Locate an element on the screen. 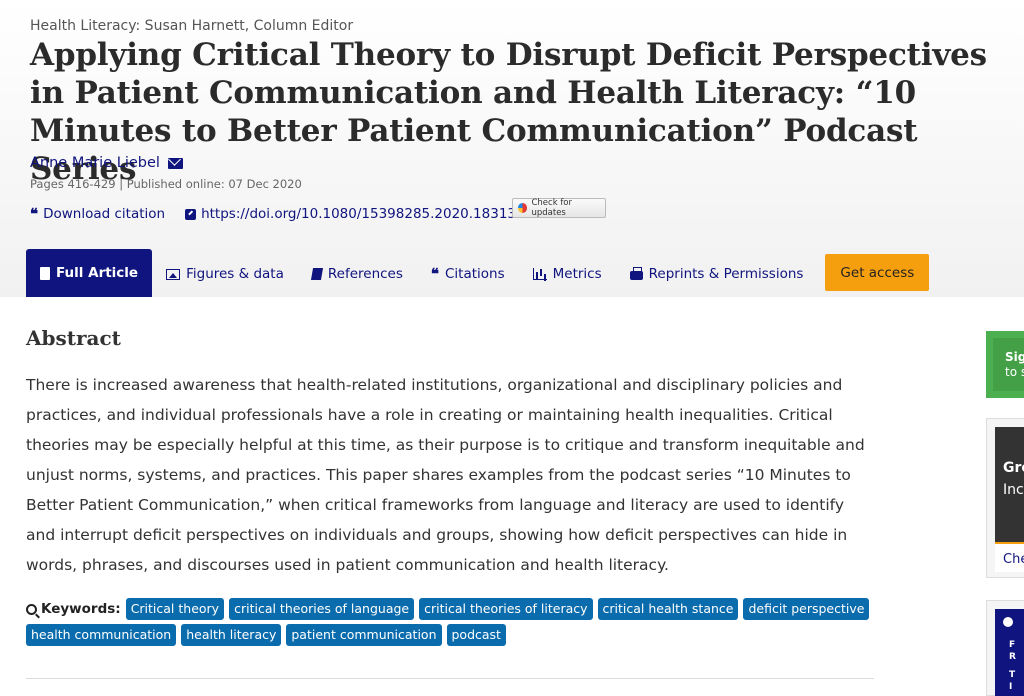 The image size is (1024, 696). keywords-label-text: Keywords: is located at coordinates (81, 609).